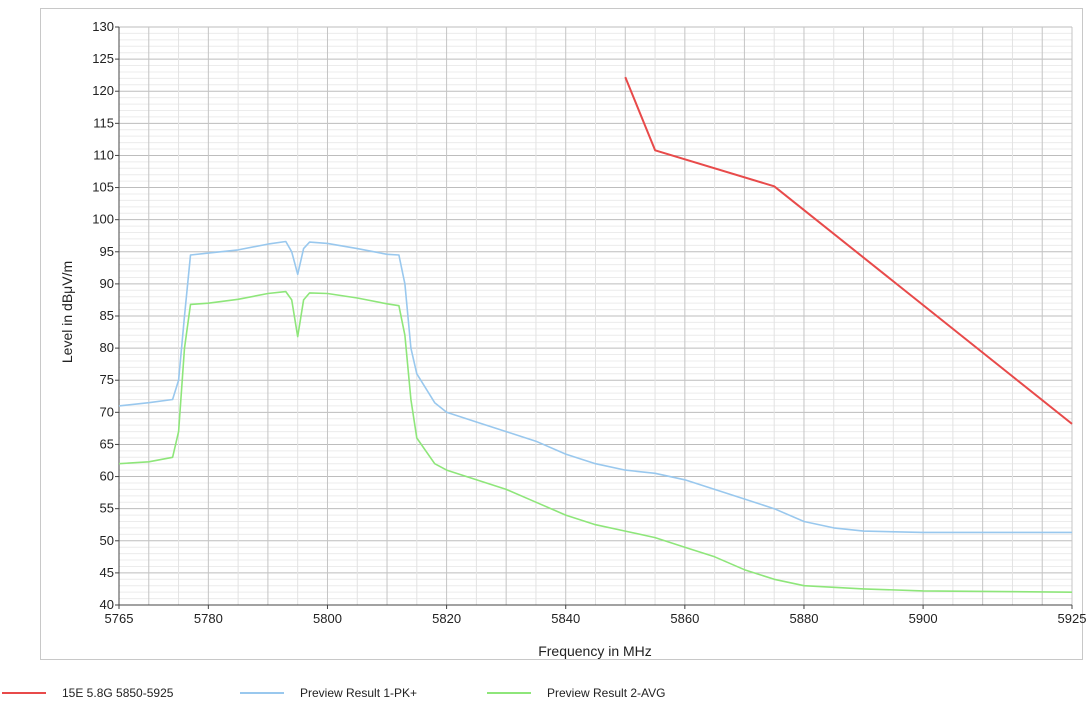 This screenshot has height=709, width=1089. Describe the element at coordinates (118, 693) in the screenshot. I see `legend-label: 15E 5.8G 5850-5925` at that location.